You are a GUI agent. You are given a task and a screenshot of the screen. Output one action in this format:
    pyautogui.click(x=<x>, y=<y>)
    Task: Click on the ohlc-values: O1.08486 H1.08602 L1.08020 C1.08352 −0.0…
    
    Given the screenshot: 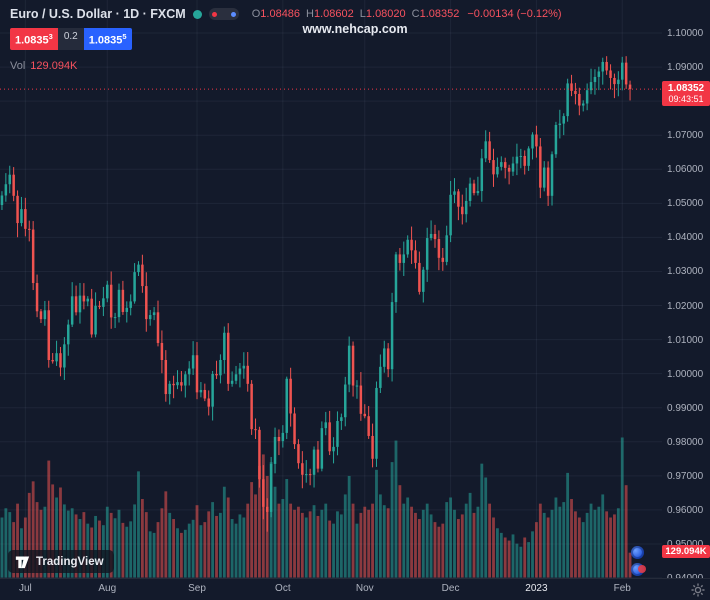 What is the action you would take?
    pyautogui.click(x=407, y=14)
    